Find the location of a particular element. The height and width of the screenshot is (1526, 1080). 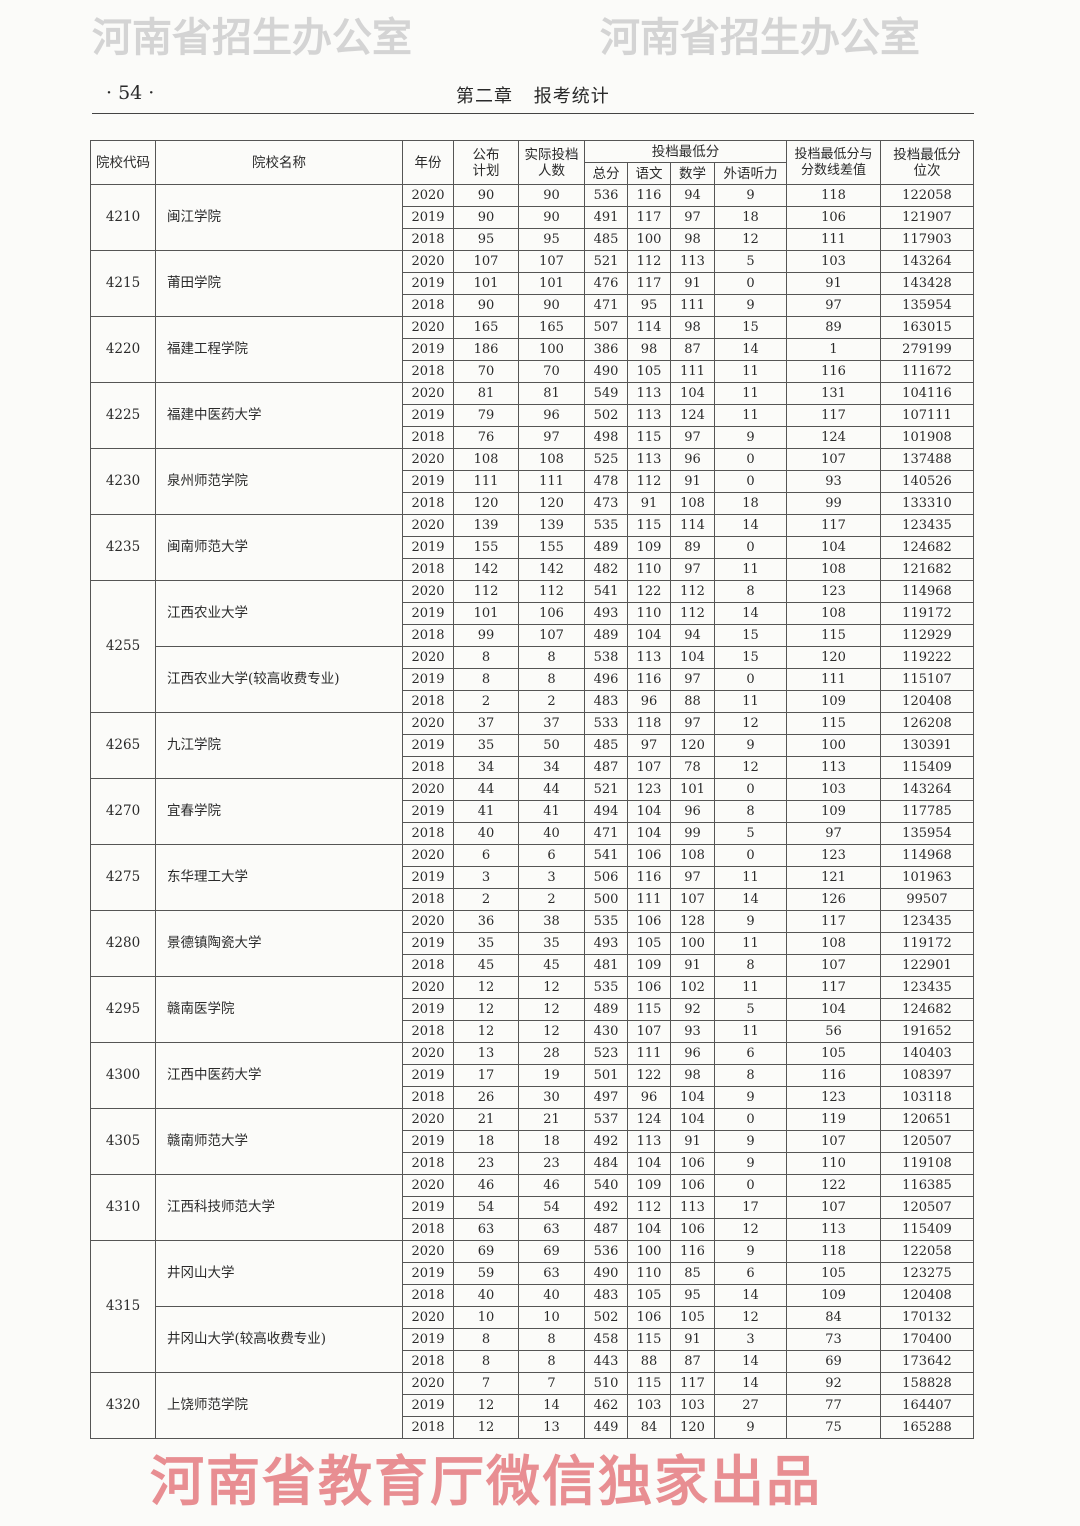

cell-rank: 116385 is located at coordinates (927, 1185).